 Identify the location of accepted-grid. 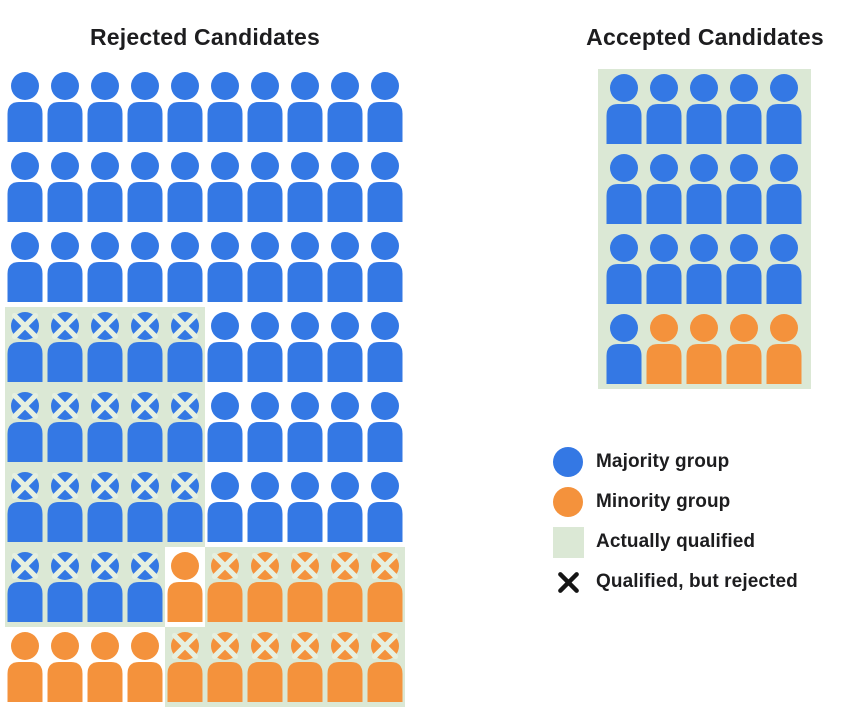
(704, 229).